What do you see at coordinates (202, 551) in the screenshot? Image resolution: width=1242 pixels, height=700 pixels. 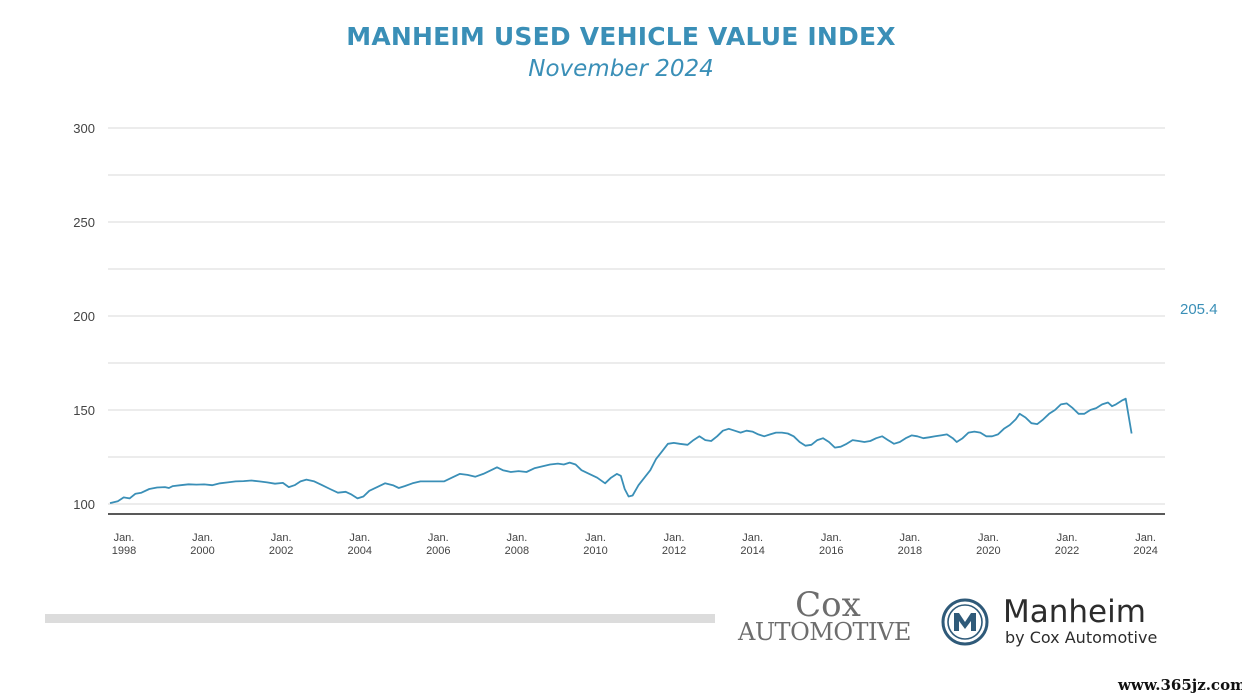 I see `x-tick-label-bottom: 2000` at bounding box center [202, 551].